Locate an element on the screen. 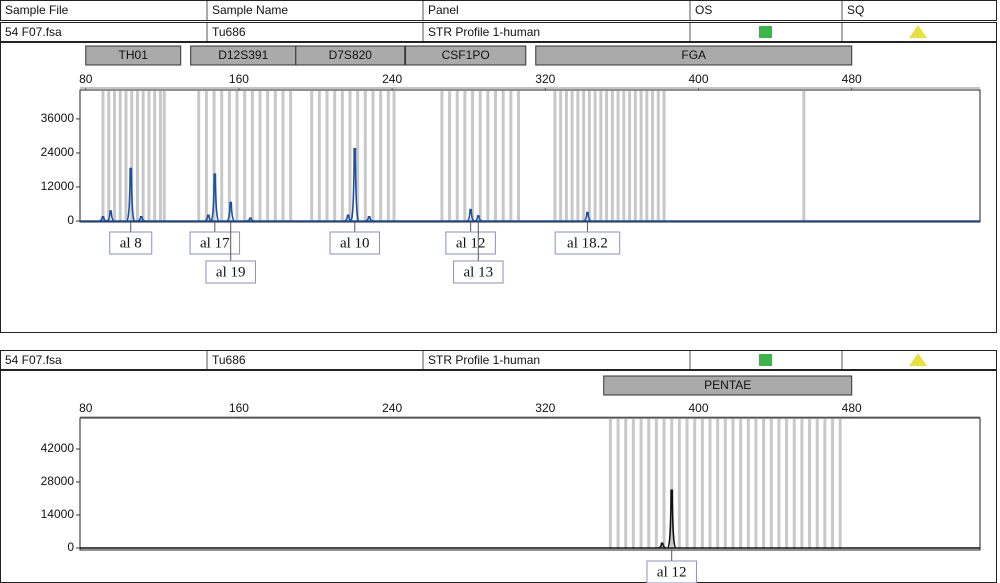 The width and height of the screenshot is (1000, 583). y-tick-label: 36000 is located at coordinates (58, 118).